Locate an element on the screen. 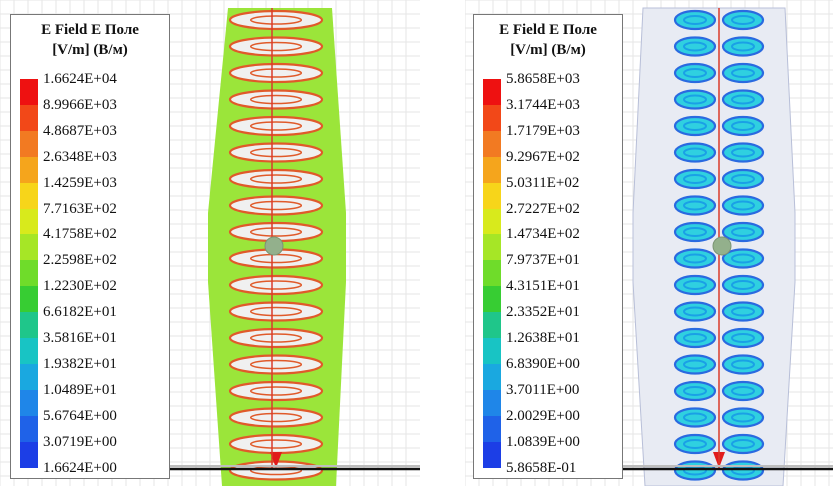 The width and height of the screenshot is (833, 486). legend-tick-label: 3.7011E+00 is located at coordinates (543, 389).